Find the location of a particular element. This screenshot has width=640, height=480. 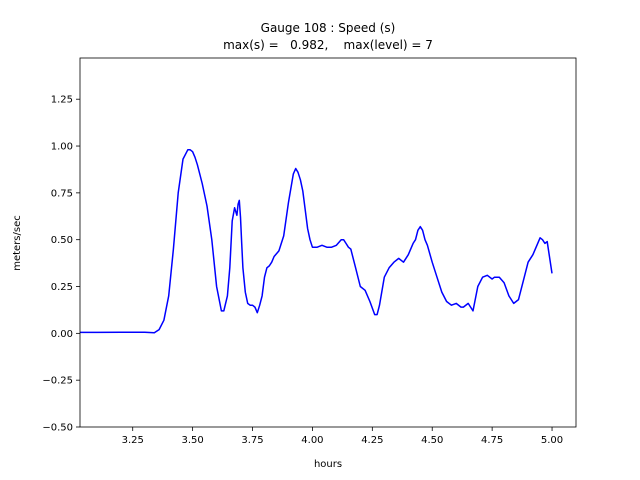

y-tick-label: 0.50 is located at coordinates (62, 240).